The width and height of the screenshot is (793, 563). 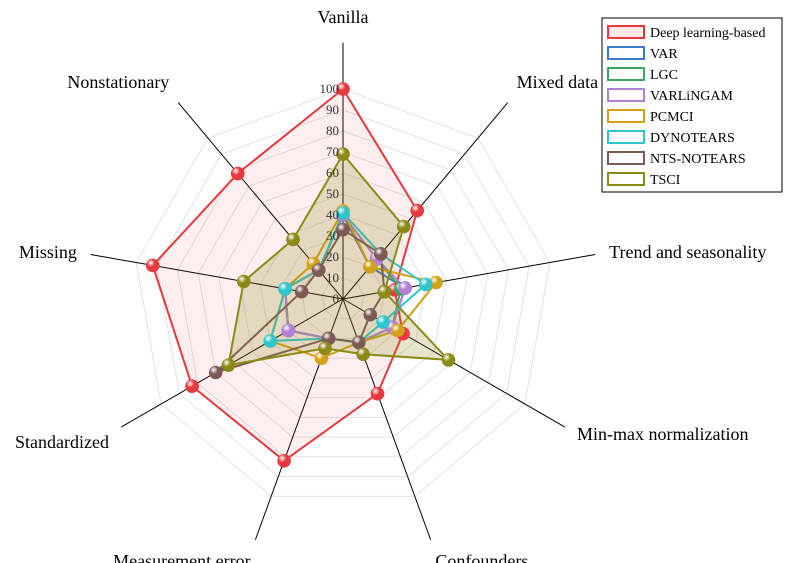 I want to click on tick-label: 40, so click(x=332, y=214).